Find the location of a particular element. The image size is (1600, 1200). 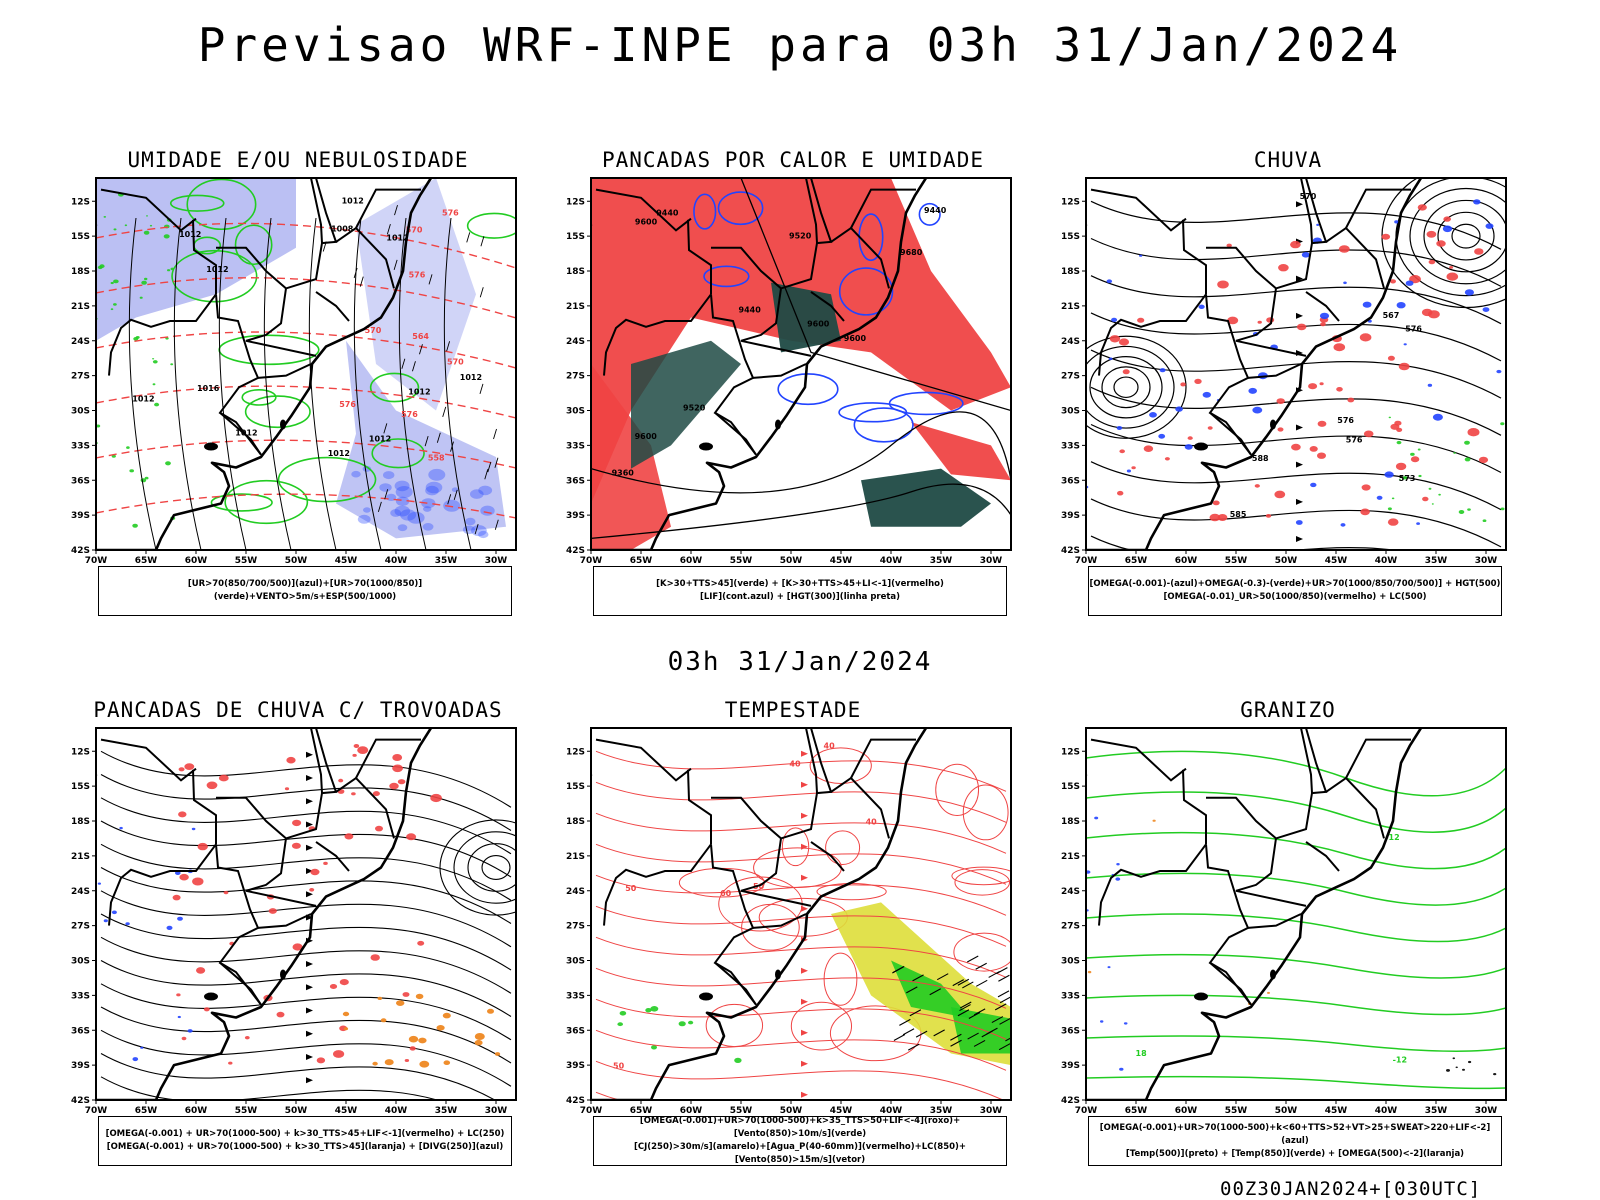

lon-tick-label: 35W is located at coordinates (941, 1111).